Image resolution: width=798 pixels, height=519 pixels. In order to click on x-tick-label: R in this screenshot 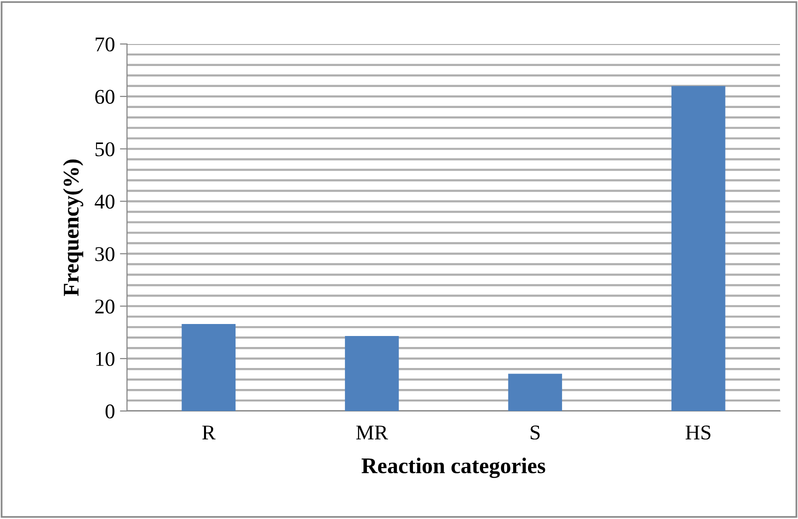, I will do `click(209, 433)`.